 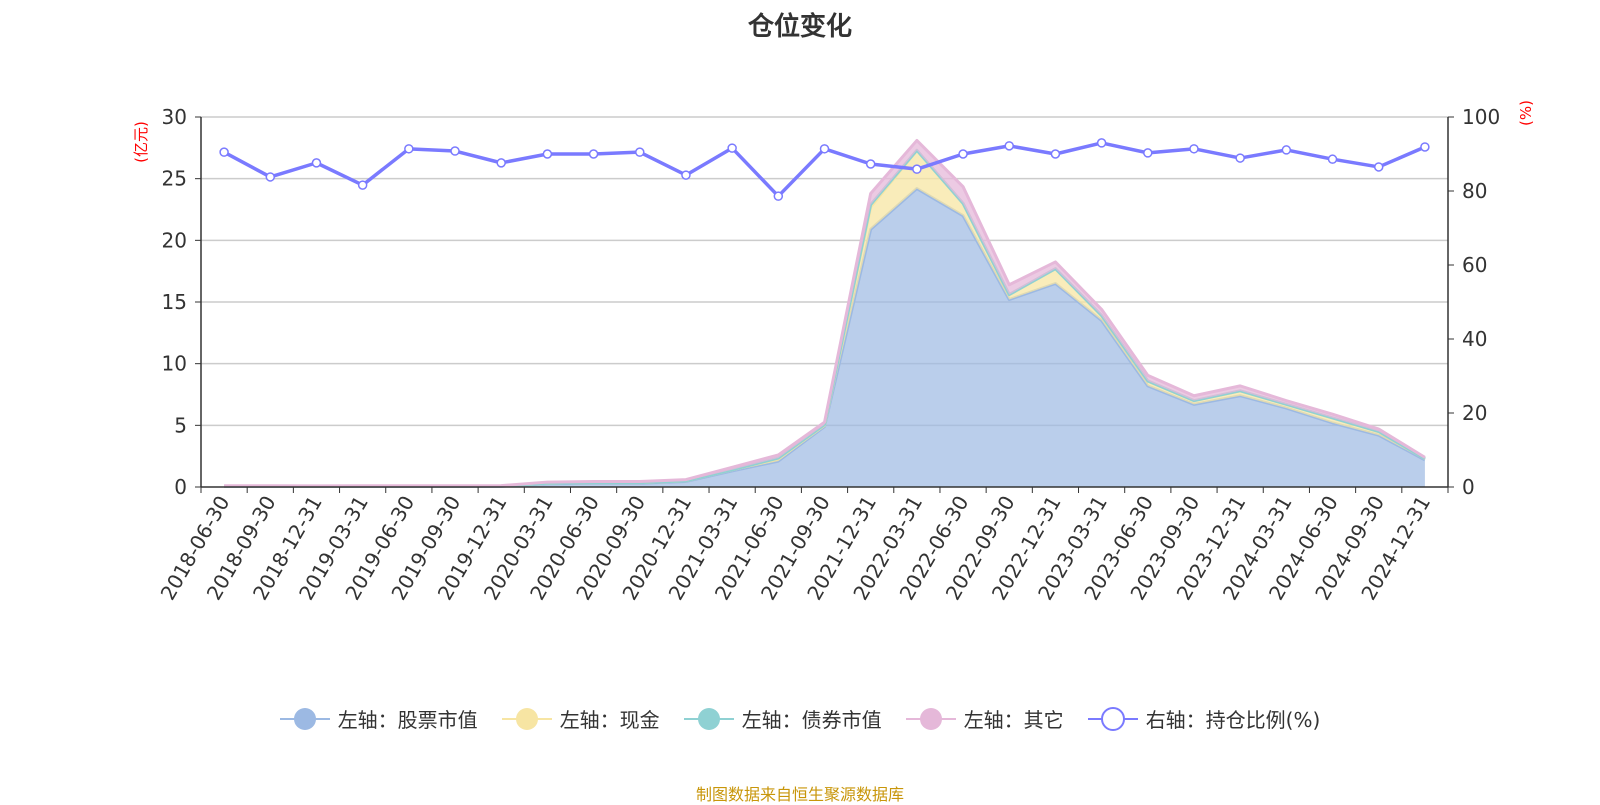 I want to click on right-tick-label: 100, so click(x=1481, y=117).